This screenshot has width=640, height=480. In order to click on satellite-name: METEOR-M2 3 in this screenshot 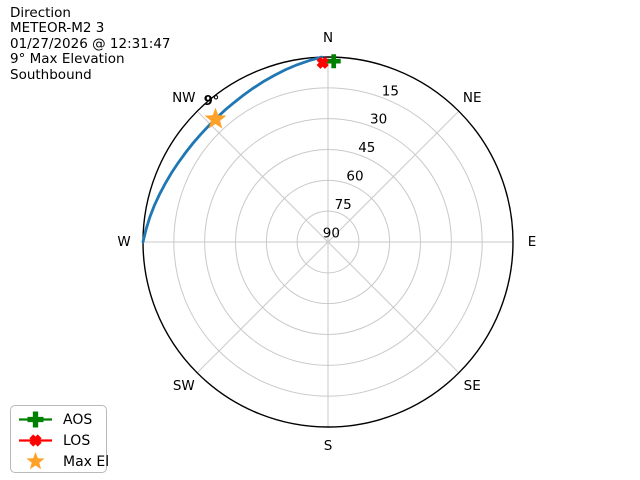, I will do `click(57, 28)`.